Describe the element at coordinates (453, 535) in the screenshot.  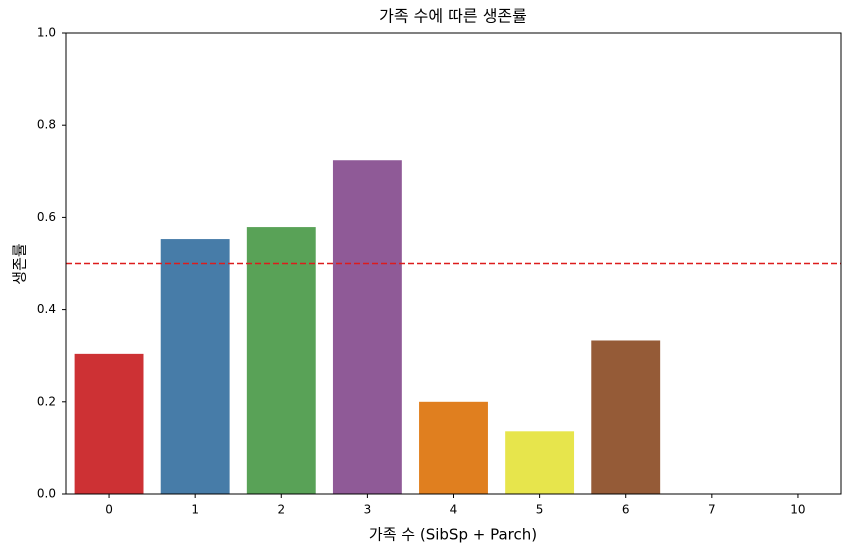
I see `x-axis-label: 가족 수 (SibSp + Parch)` at that location.